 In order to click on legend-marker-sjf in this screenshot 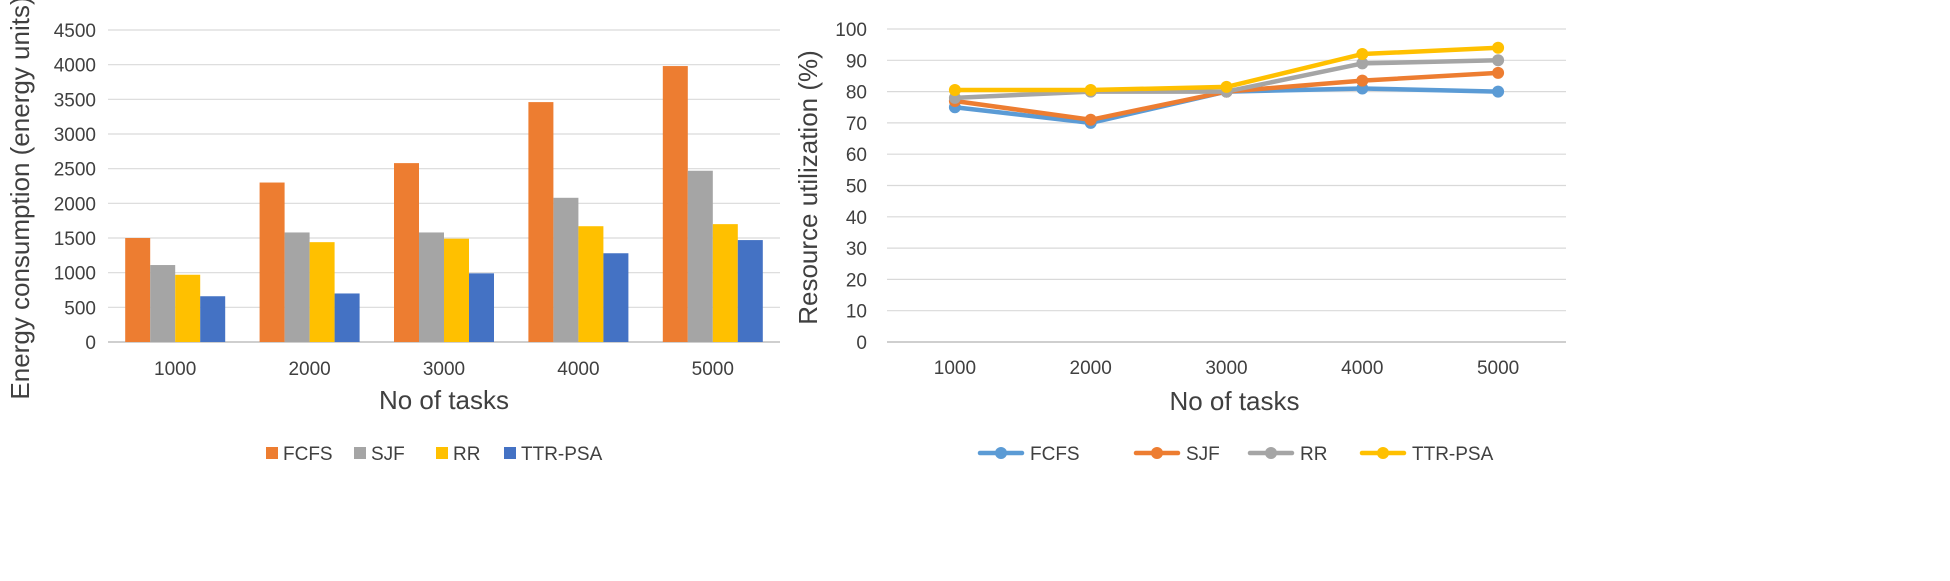, I will do `click(1157, 453)`.